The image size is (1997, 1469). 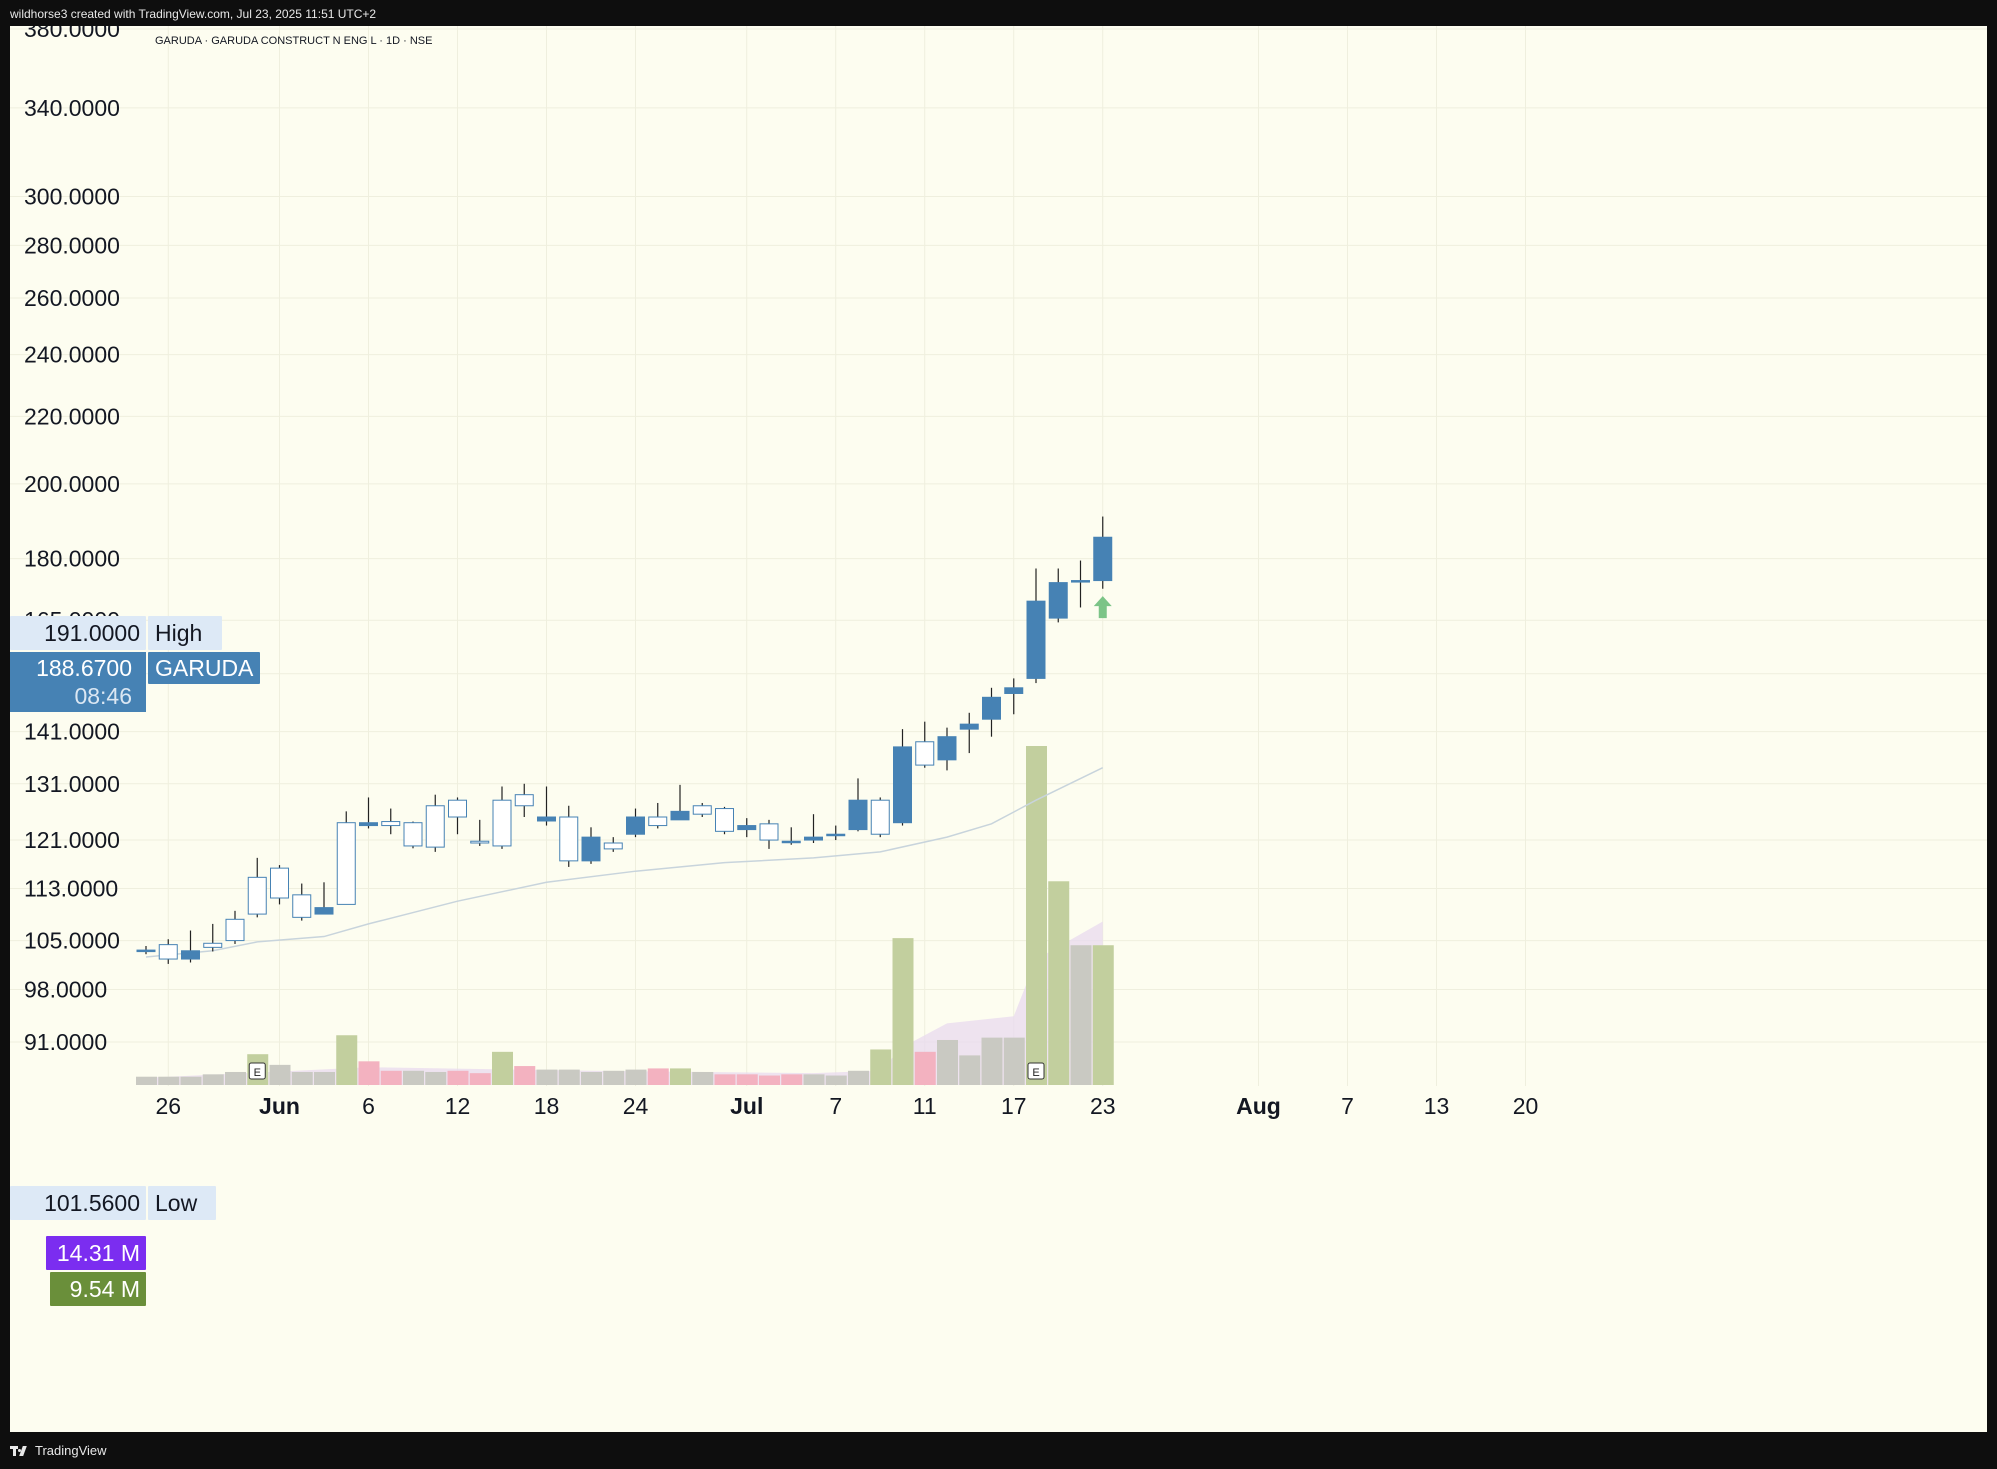 I want to click on x-tick-label: 17, so click(x=1014, y=1106).